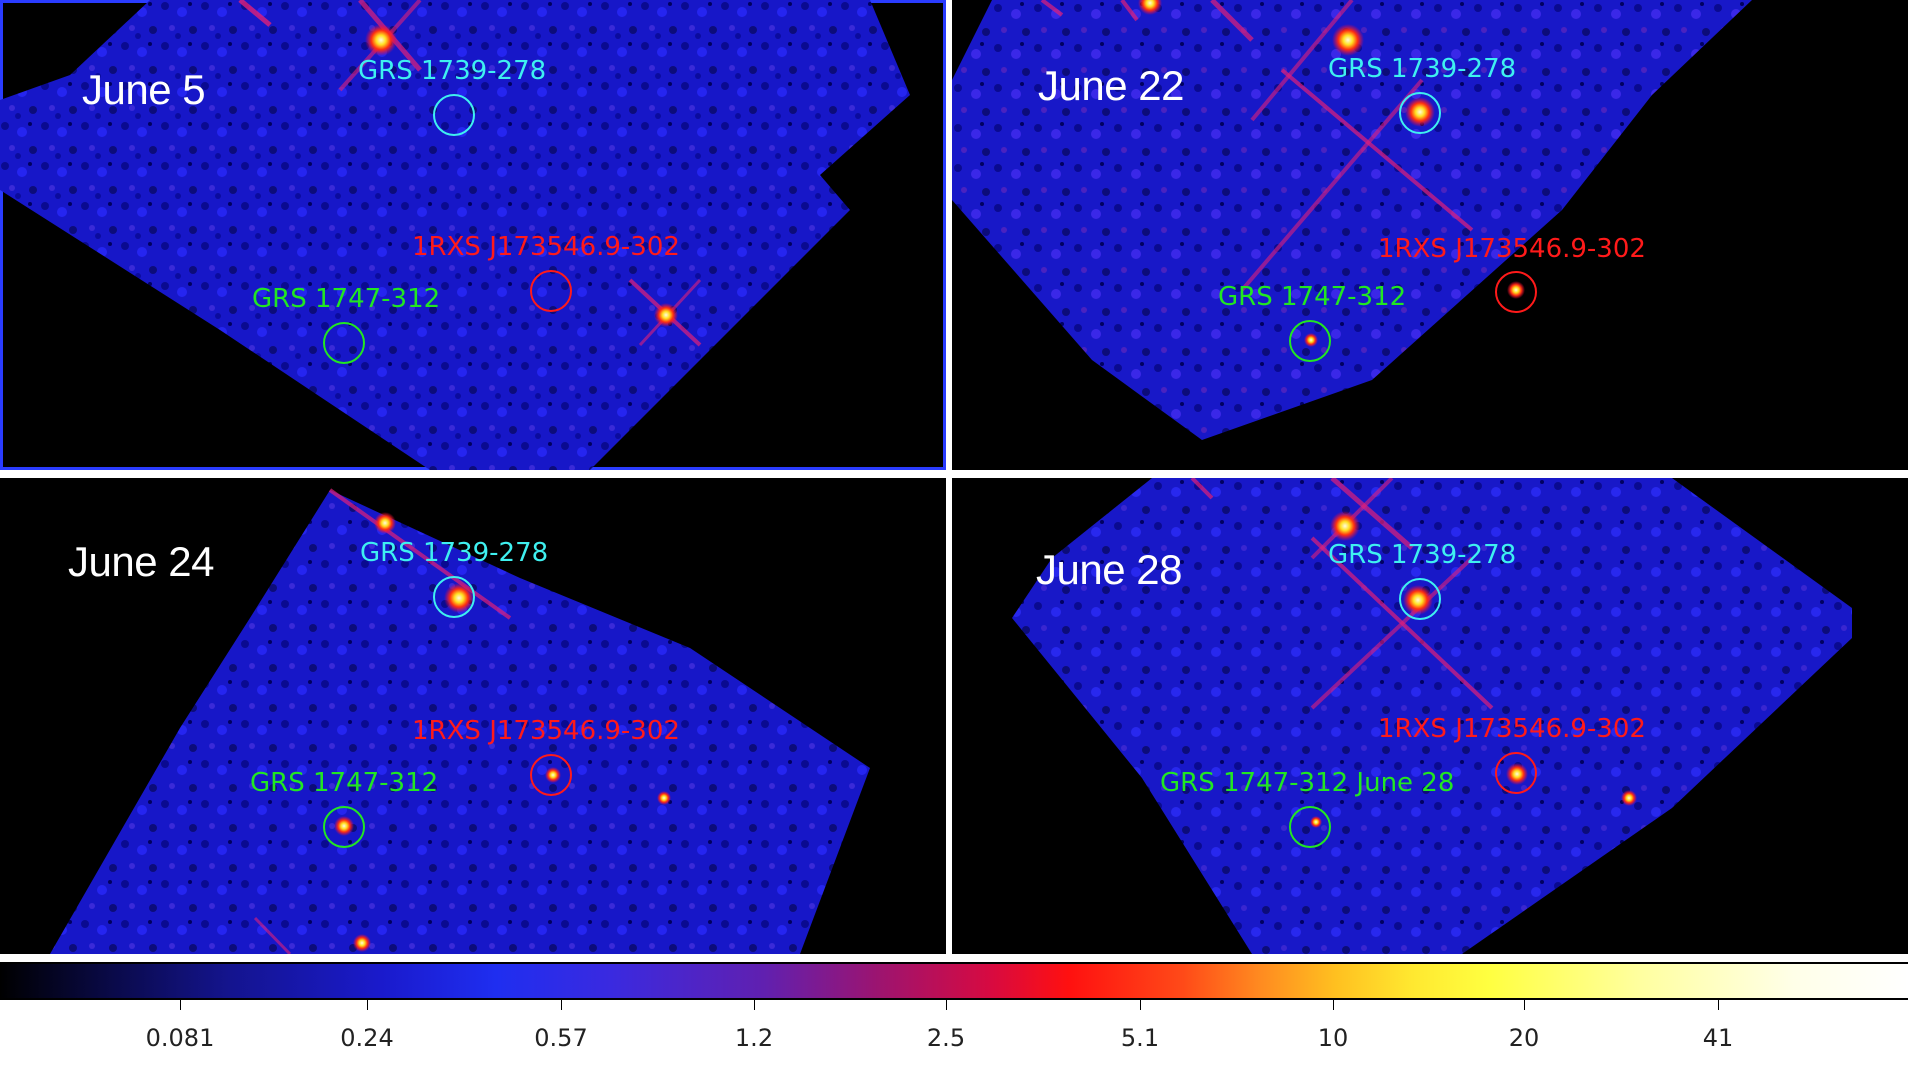  I want to click on colorbar-tick-label: 20, so click(1524, 1038).